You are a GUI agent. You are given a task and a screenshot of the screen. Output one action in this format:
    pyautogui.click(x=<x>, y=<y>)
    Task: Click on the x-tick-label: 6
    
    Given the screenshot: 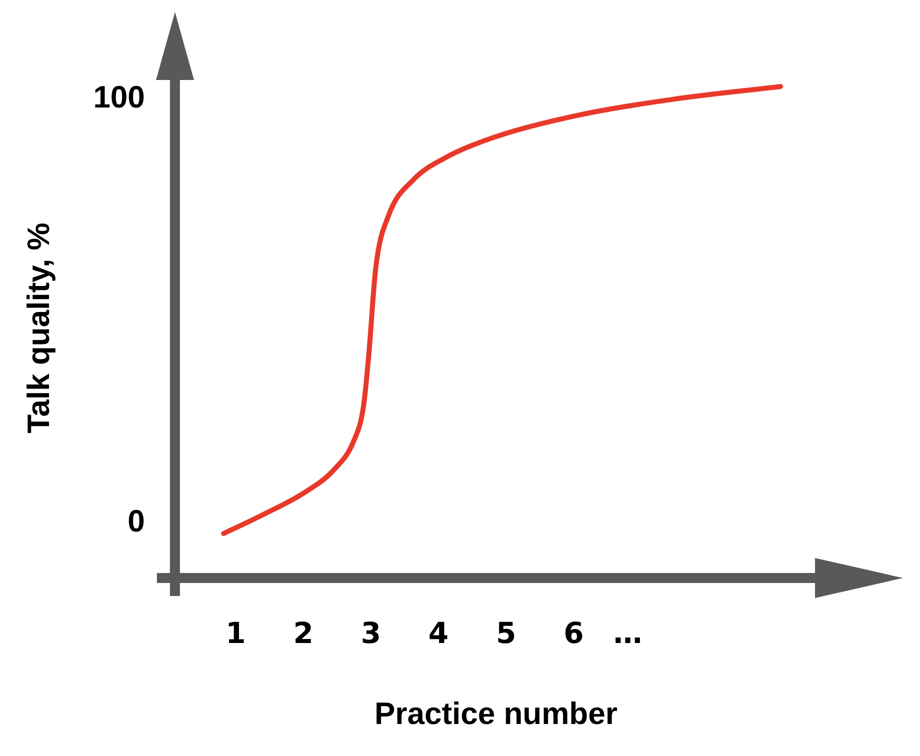 What is the action you would take?
    pyautogui.click(x=574, y=633)
    